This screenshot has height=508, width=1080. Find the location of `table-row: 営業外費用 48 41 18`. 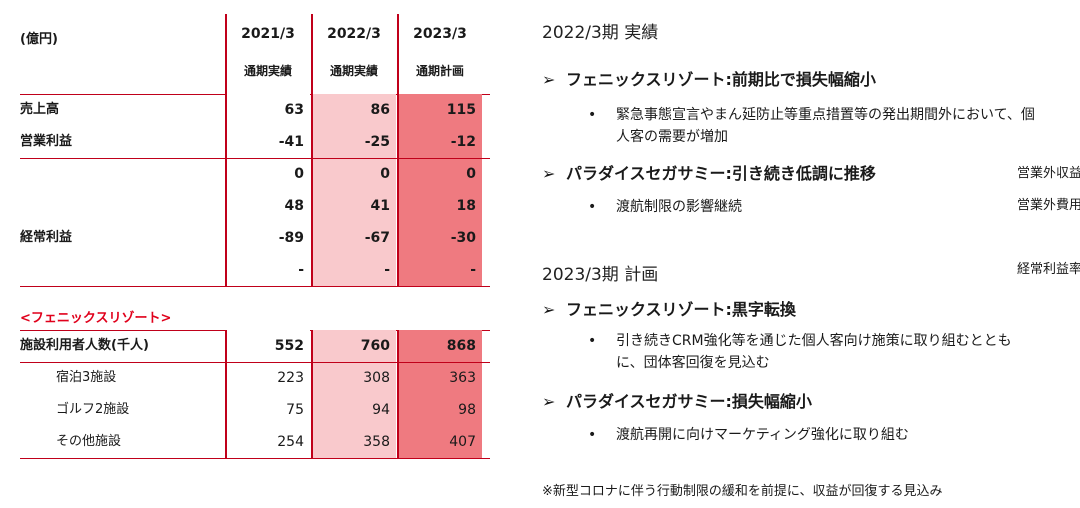

table-row: 営業外費用 48 41 18 is located at coordinates (550, 206).